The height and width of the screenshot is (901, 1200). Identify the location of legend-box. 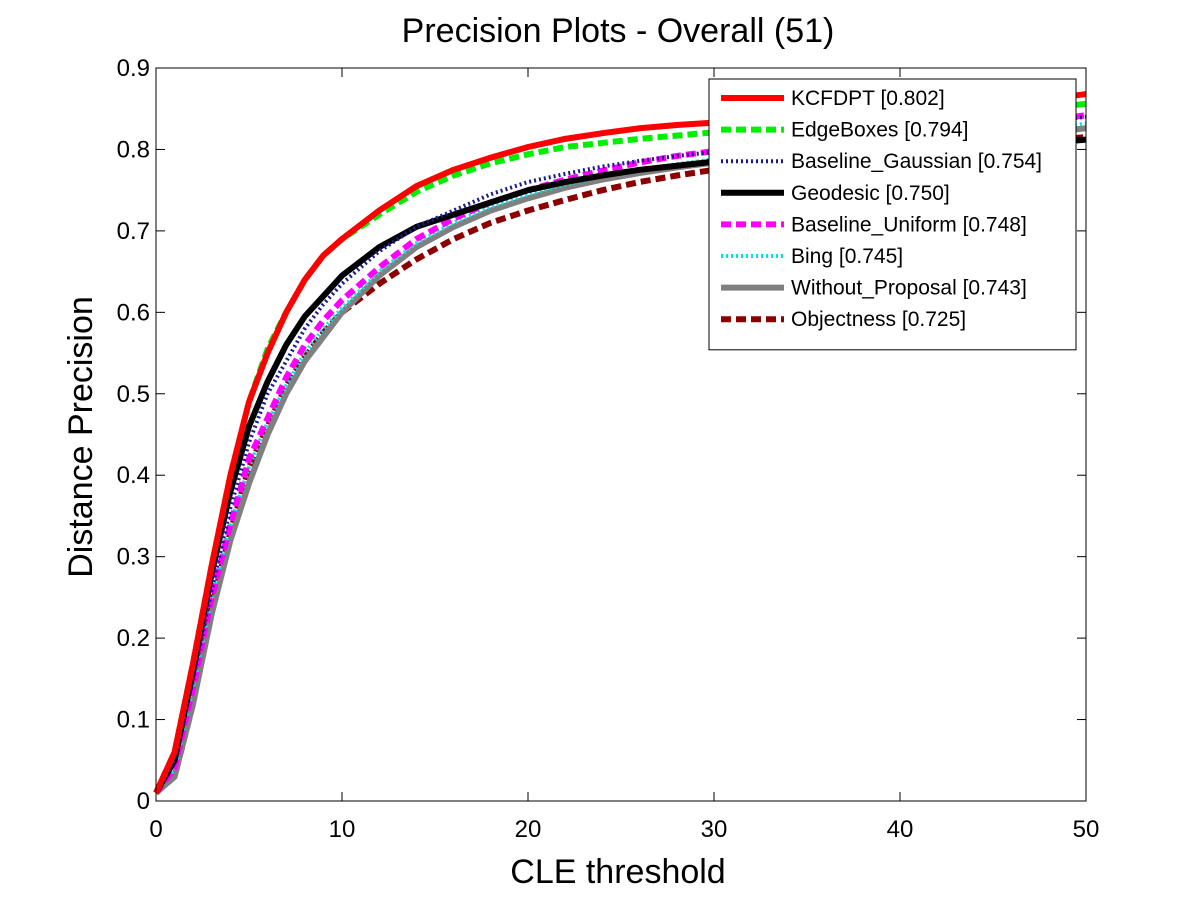
(892, 214).